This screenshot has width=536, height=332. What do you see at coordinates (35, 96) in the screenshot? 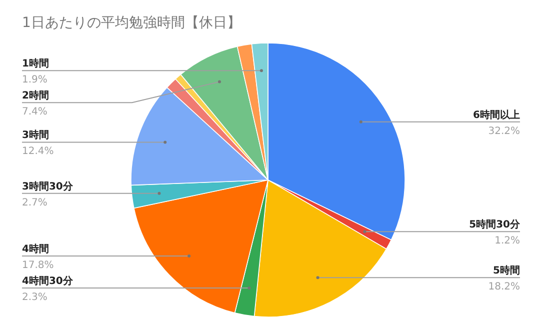
I see `slice-label: 2時間` at bounding box center [35, 96].